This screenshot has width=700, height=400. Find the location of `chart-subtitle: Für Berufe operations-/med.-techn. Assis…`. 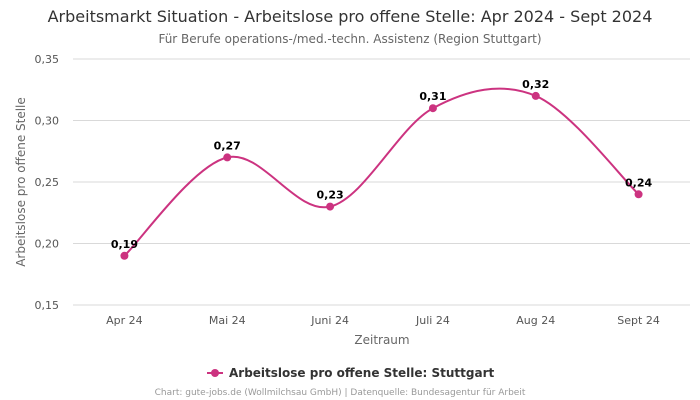

chart-subtitle: Für Berufe operations-/med.-techn. Assis… is located at coordinates (349, 39).